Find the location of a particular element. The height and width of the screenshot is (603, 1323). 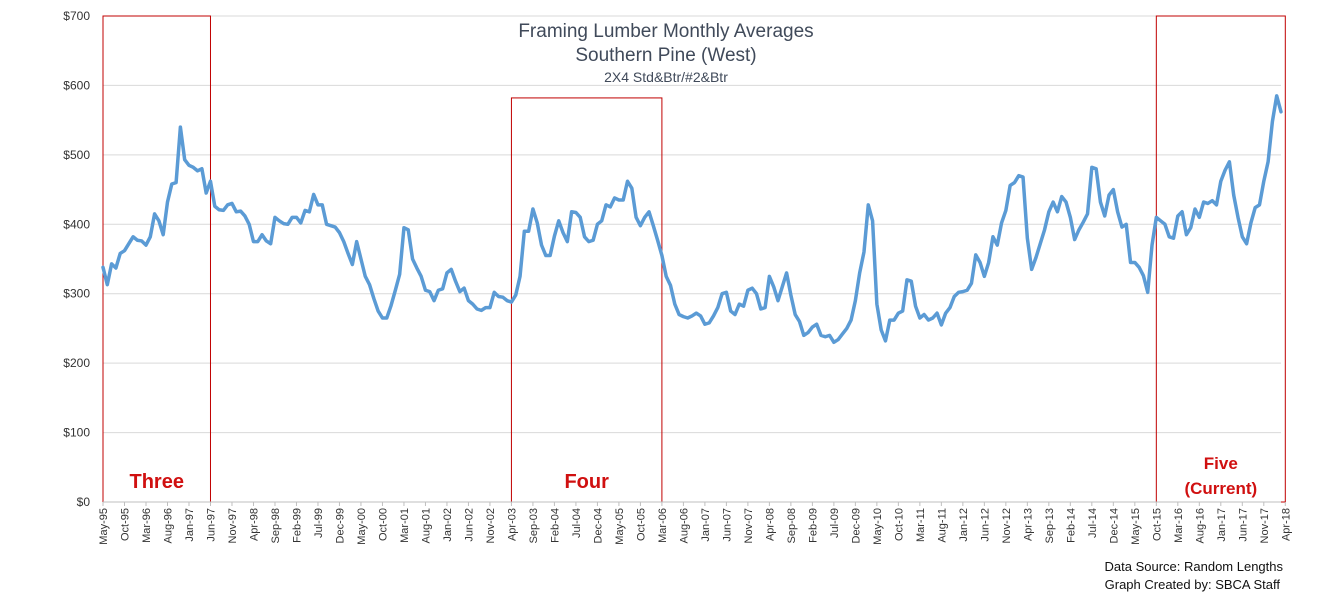

x-tick-label: May-15 is located at coordinates (1136, 526).